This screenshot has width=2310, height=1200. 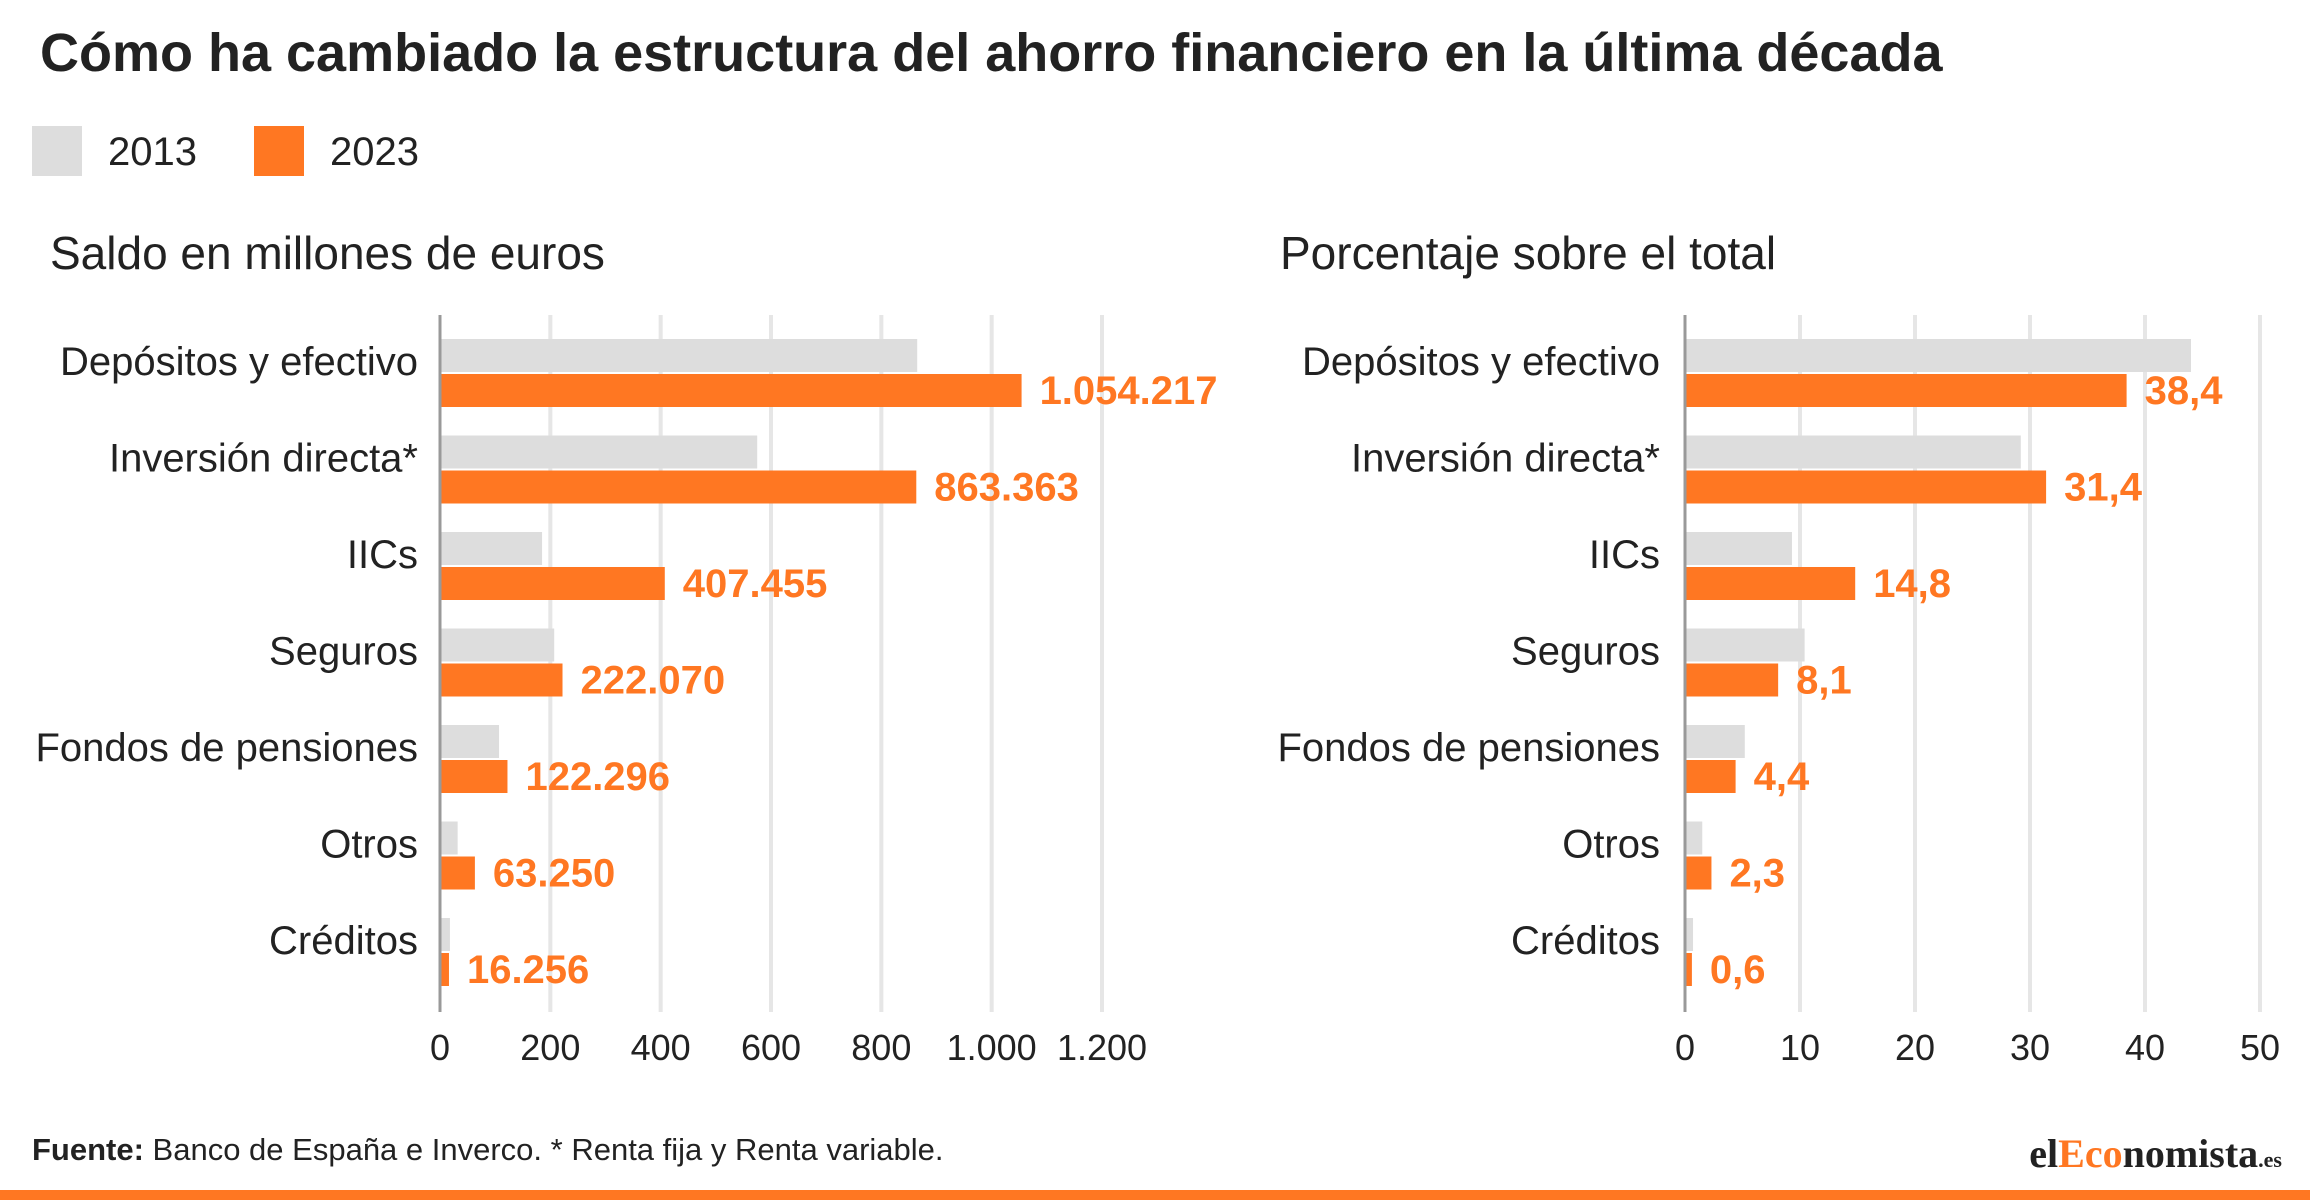 What do you see at coordinates (597, 777) in the screenshot?
I see `value-label-fondos-de-pensiones: 122.296` at bounding box center [597, 777].